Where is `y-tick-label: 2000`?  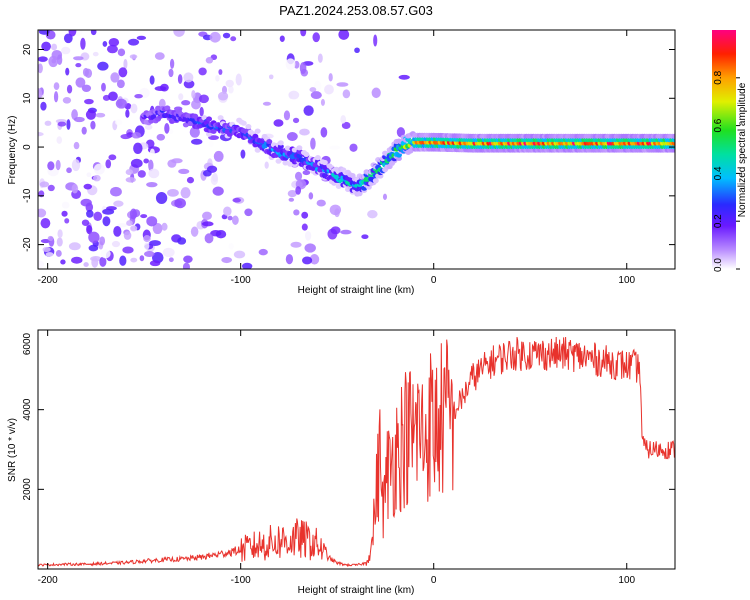
y-tick-label: 2000 is located at coordinates (27, 489).